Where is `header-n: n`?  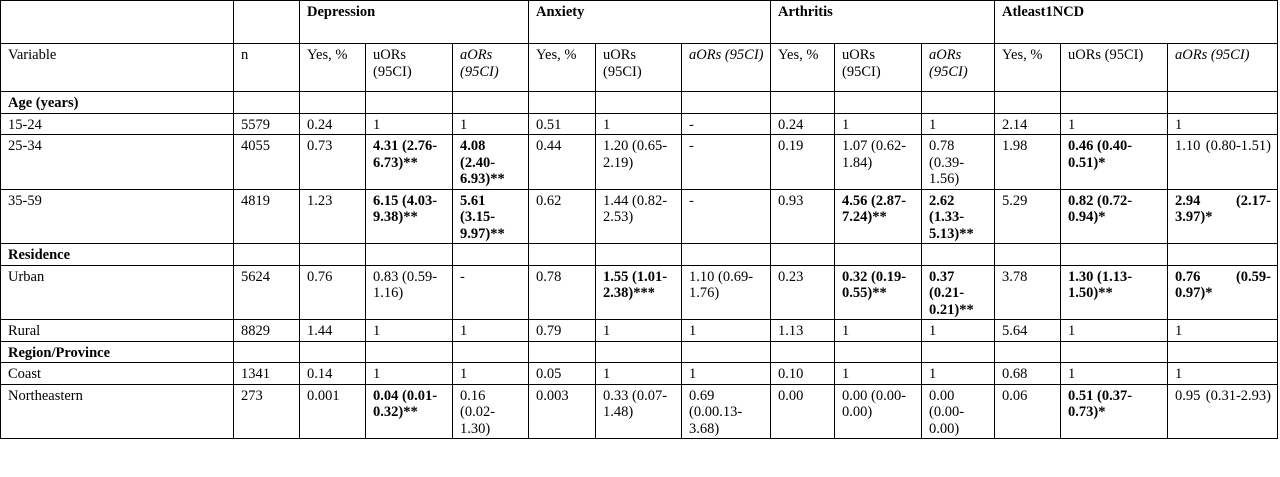
header-n: n is located at coordinates (266, 67).